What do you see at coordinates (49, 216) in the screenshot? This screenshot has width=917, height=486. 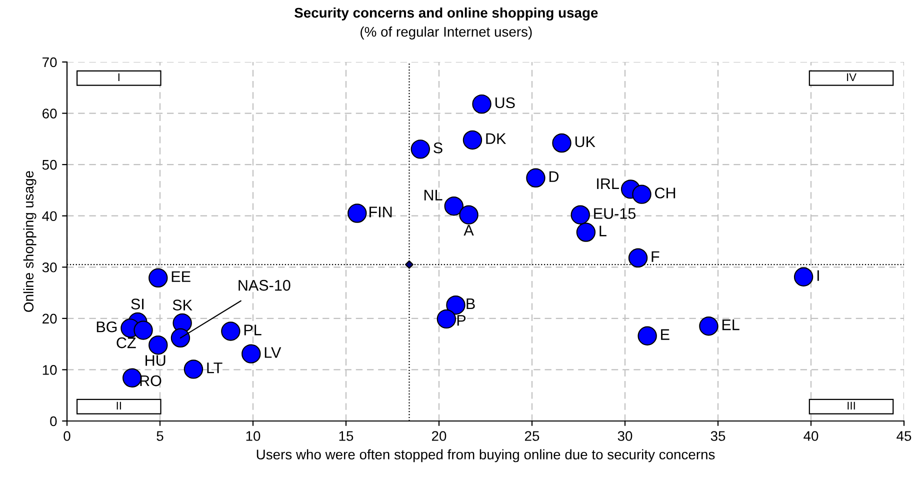 I see `y-tick-label: 40` at bounding box center [49, 216].